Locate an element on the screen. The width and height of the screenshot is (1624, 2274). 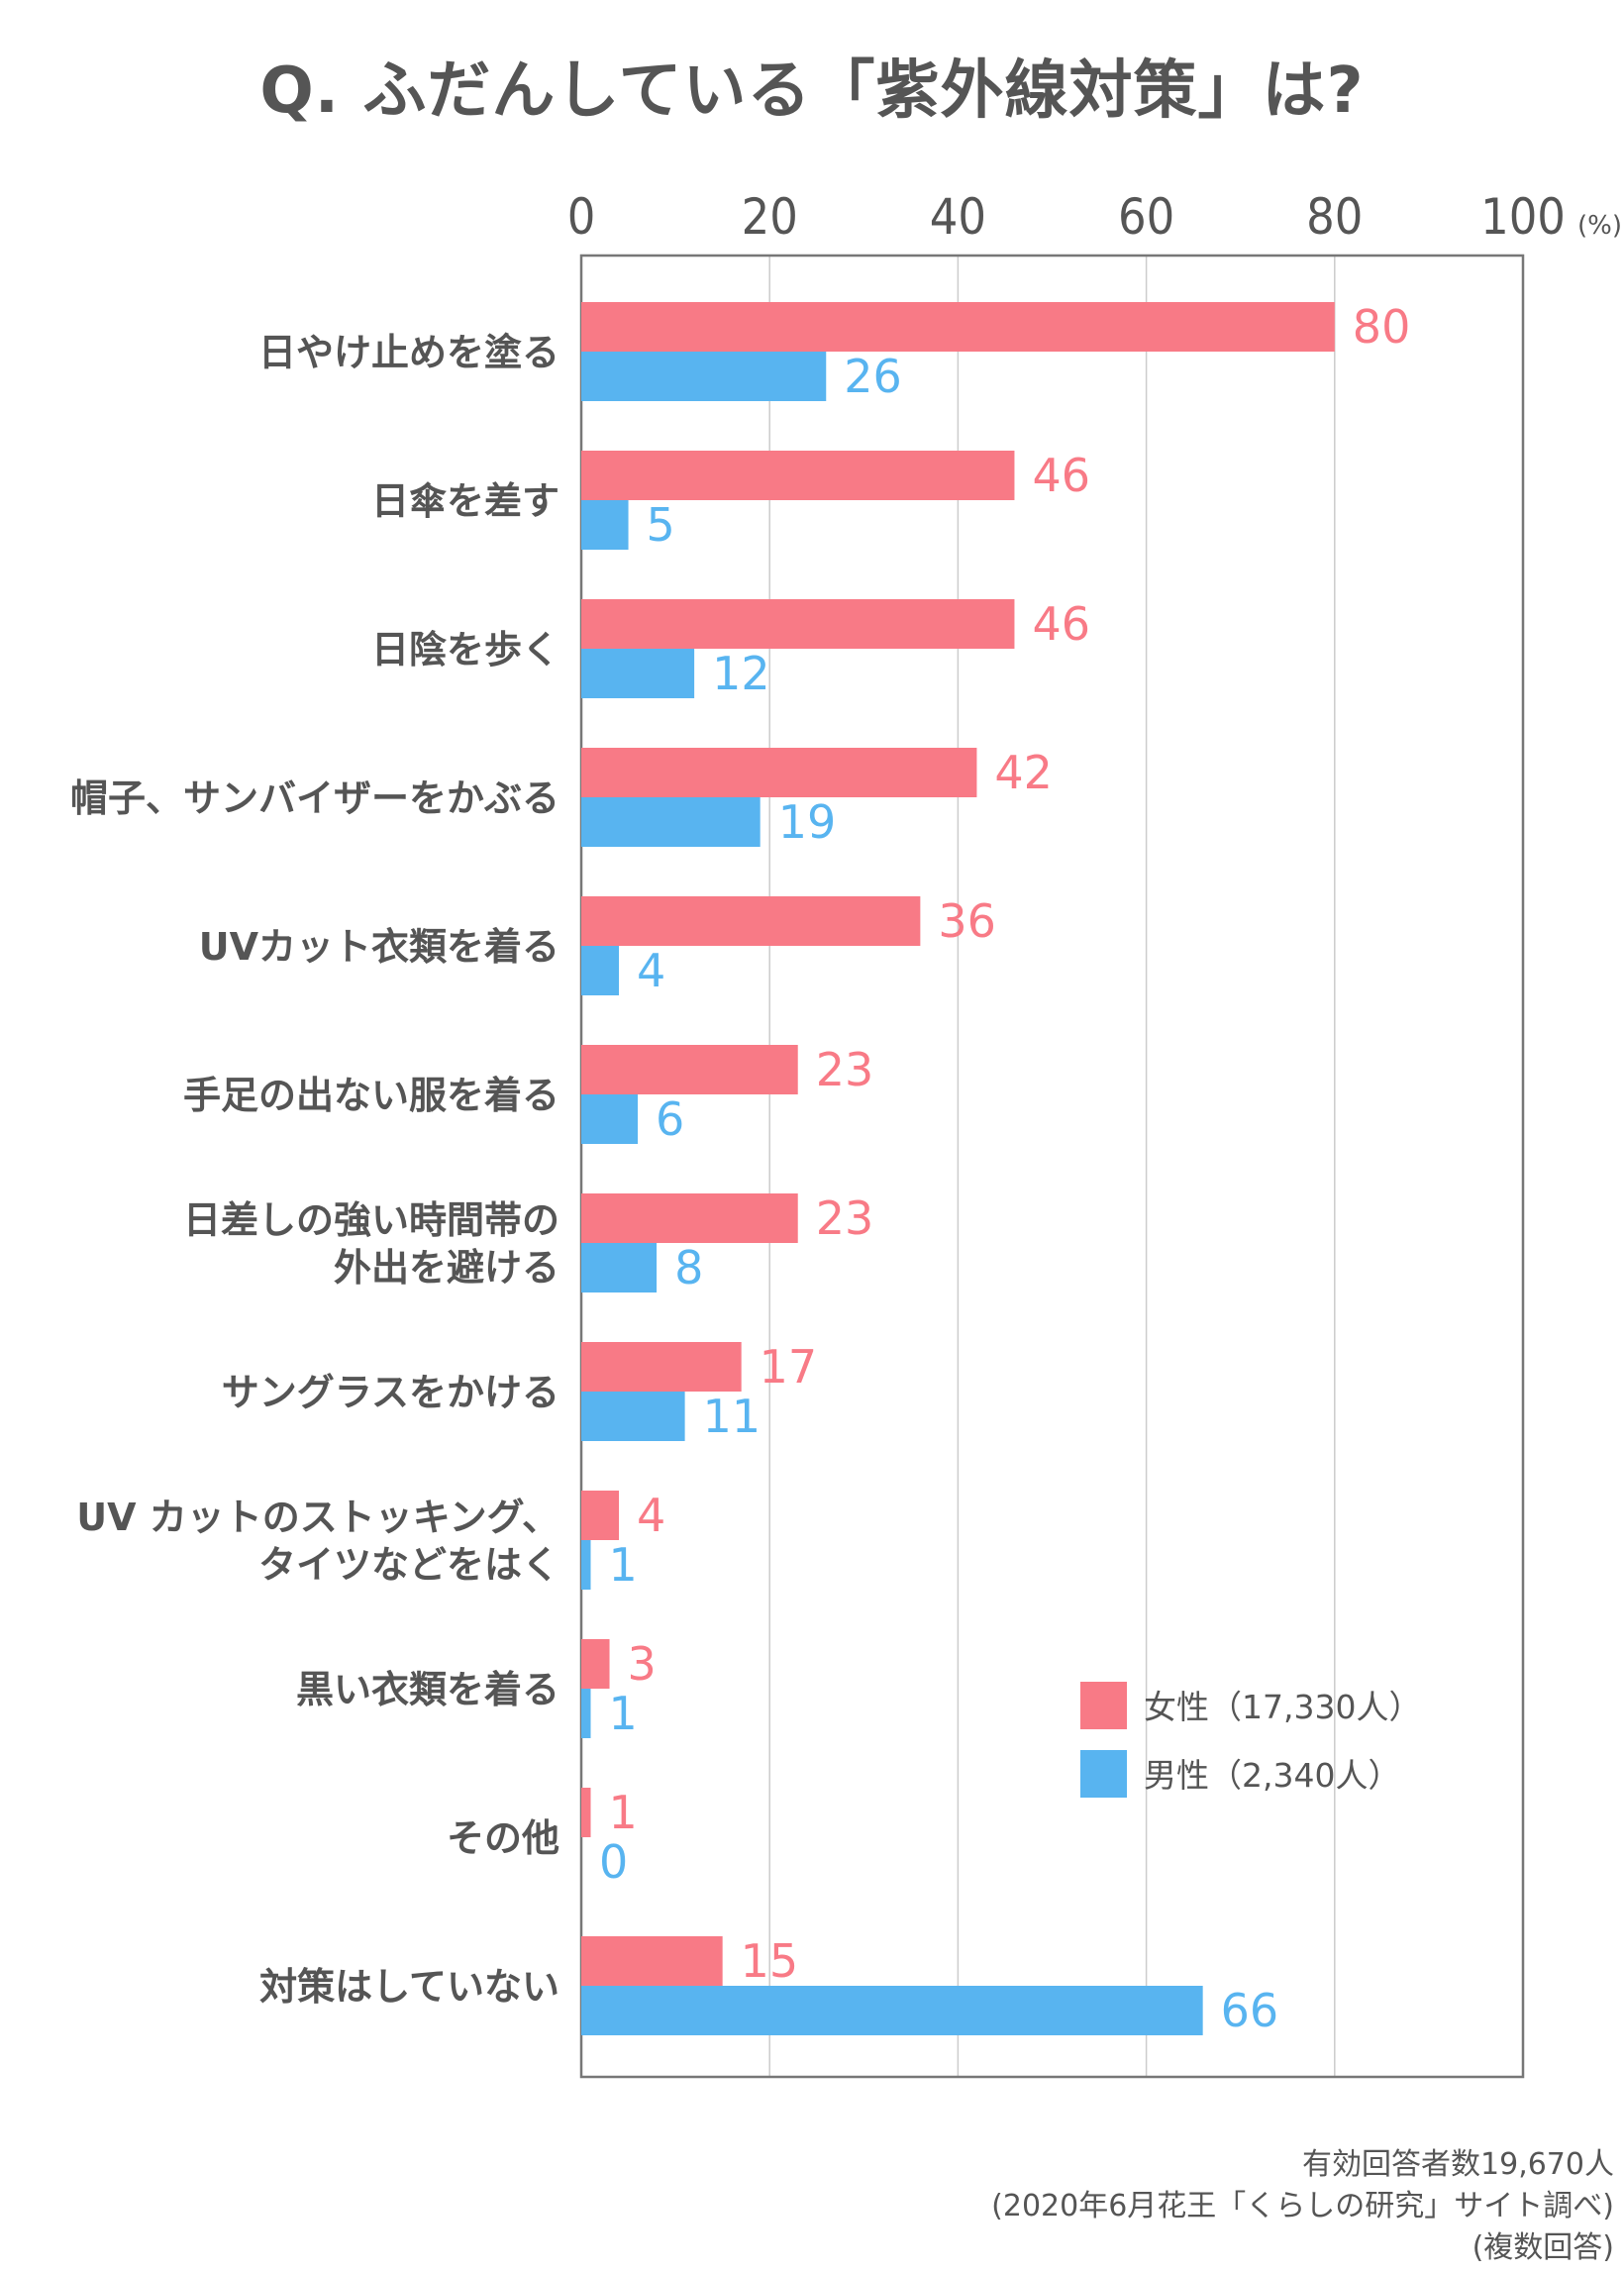
category-label: UV カットのストッキング、 is located at coordinates (317, 1517).